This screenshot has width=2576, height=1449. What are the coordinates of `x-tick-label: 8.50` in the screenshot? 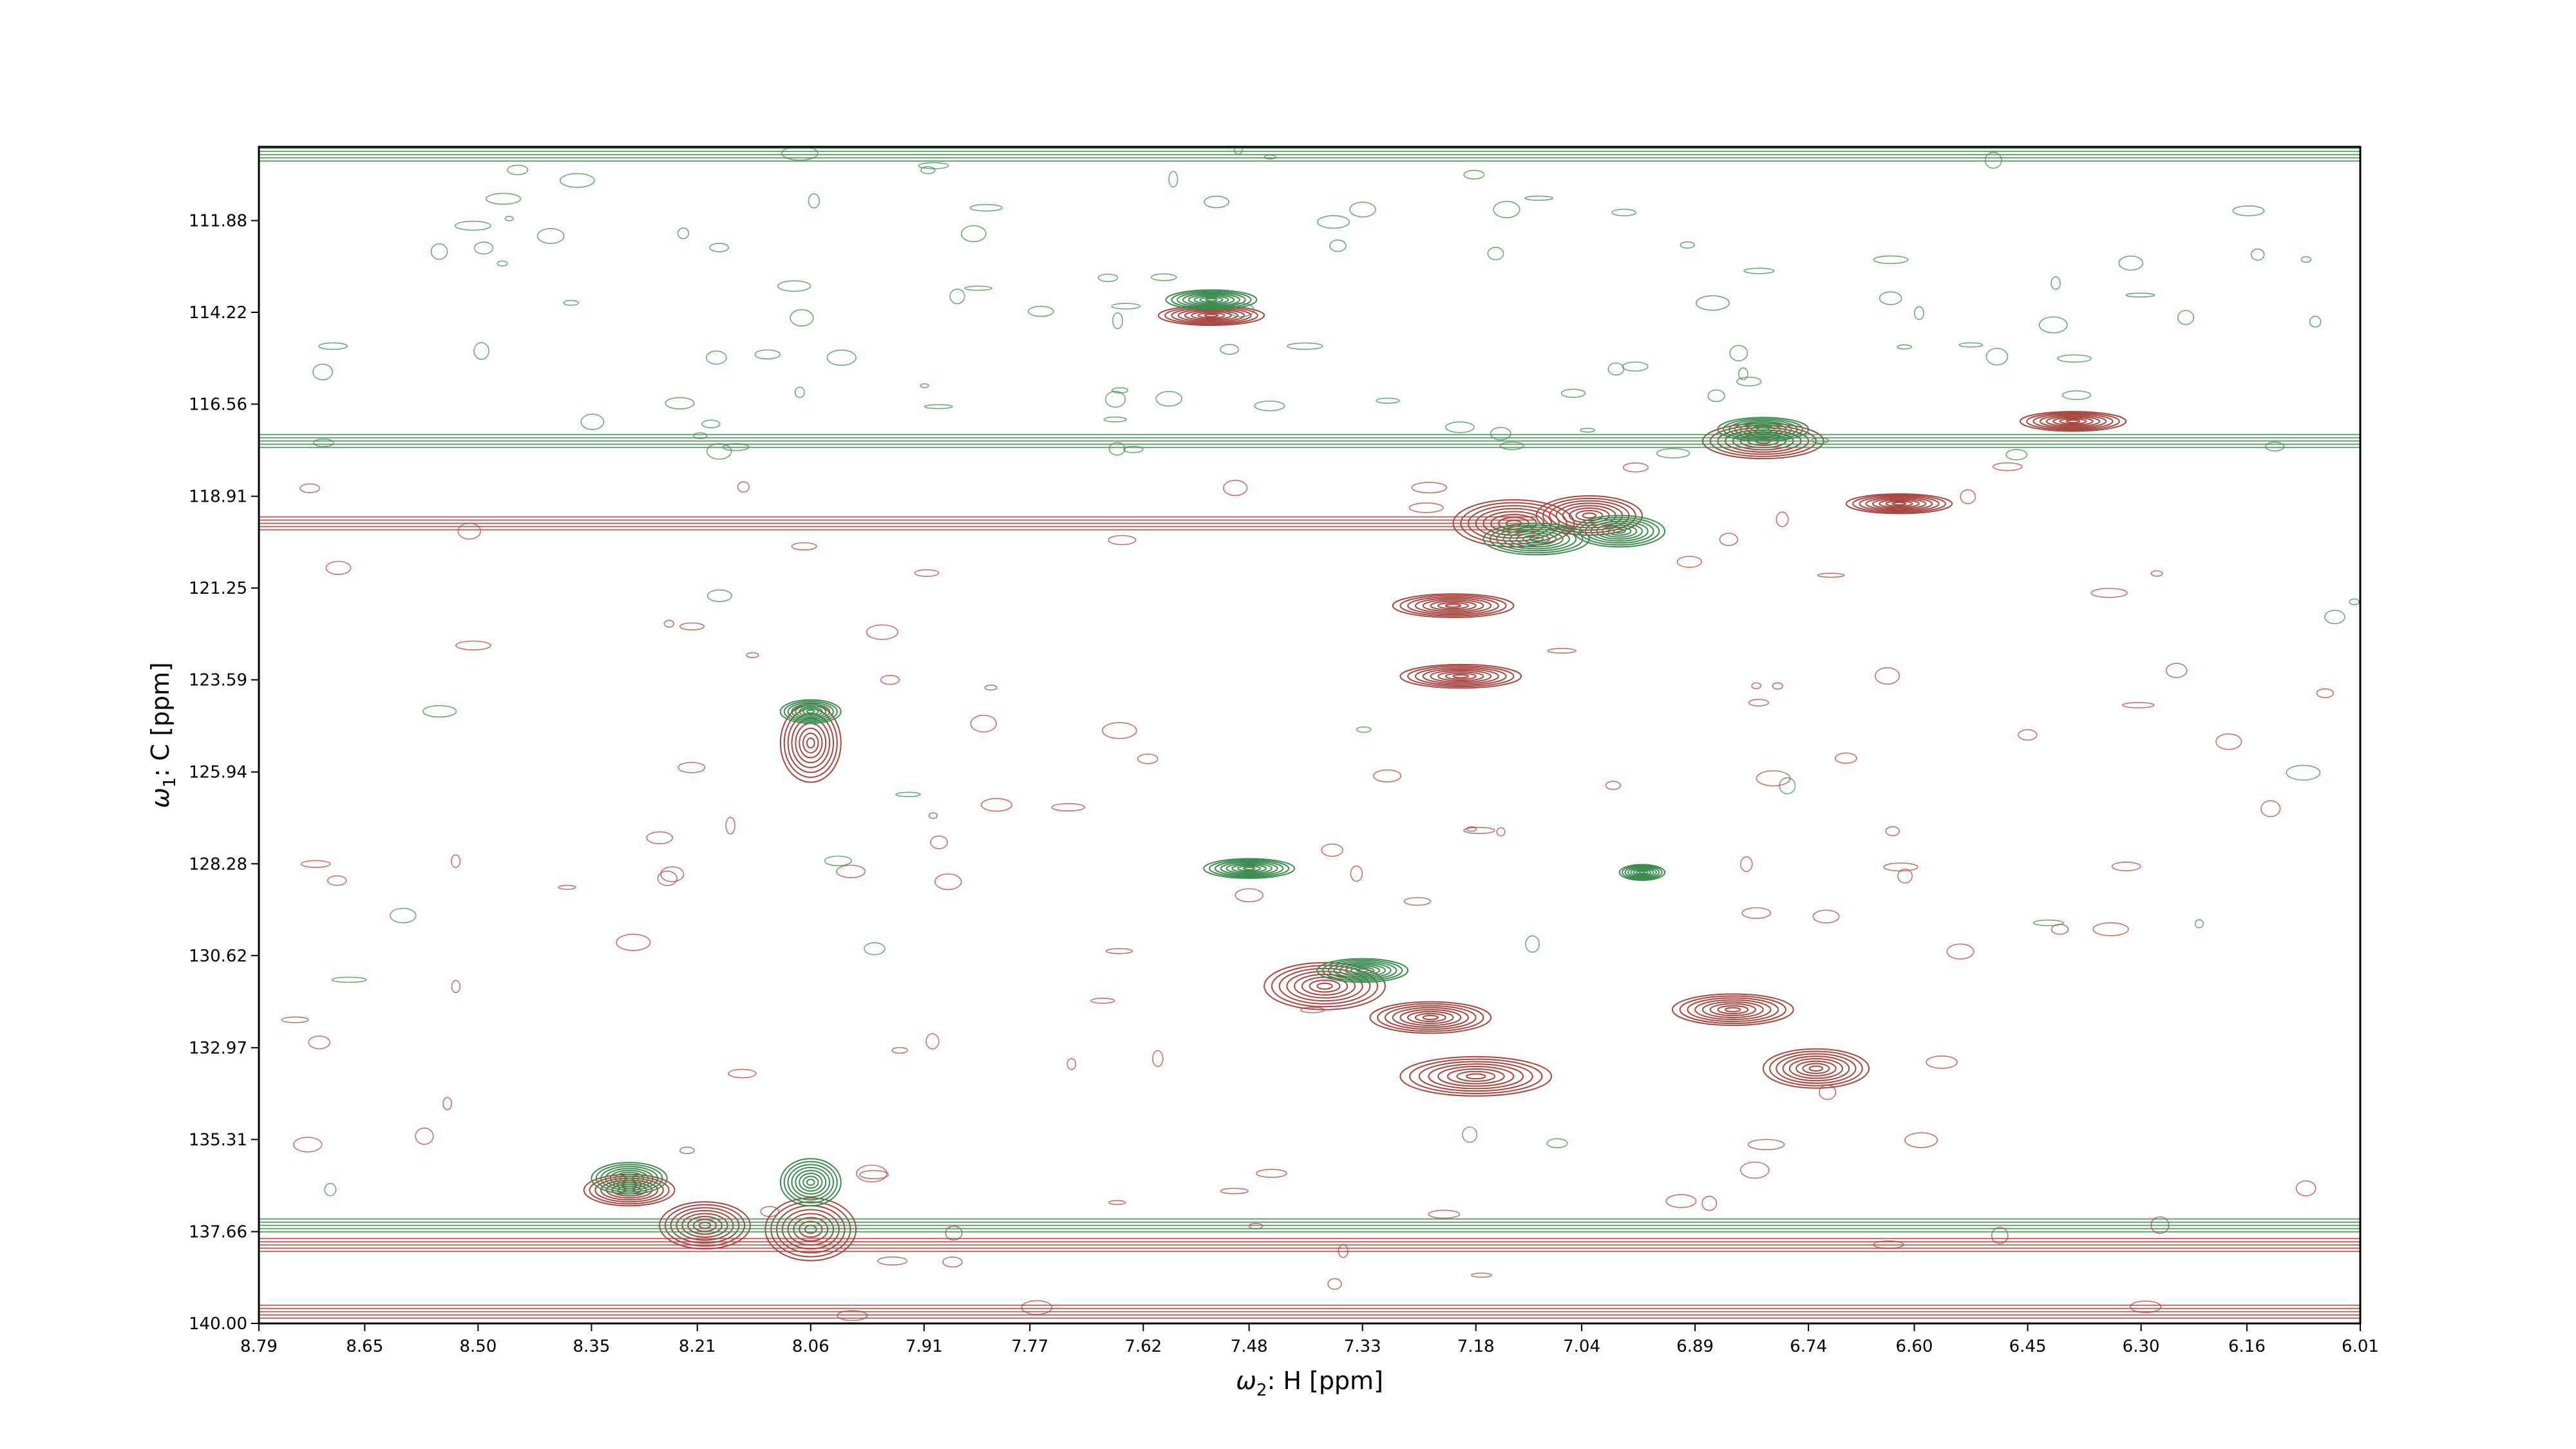 It's located at (478, 1347).